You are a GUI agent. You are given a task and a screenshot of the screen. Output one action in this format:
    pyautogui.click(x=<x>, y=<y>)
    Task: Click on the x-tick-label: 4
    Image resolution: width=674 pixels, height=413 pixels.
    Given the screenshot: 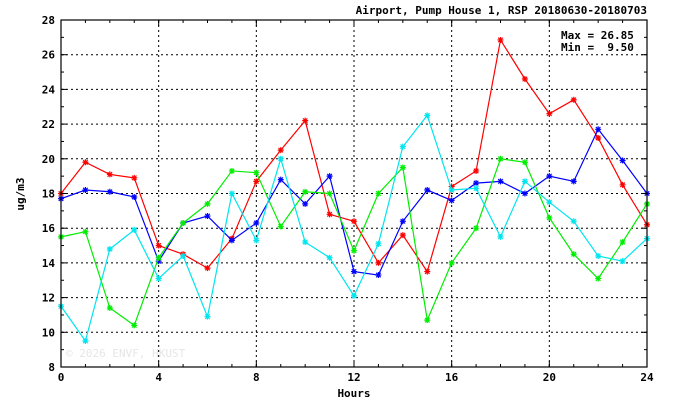 What is the action you would take?
    pyautogui.click(x=158, y=377)
    